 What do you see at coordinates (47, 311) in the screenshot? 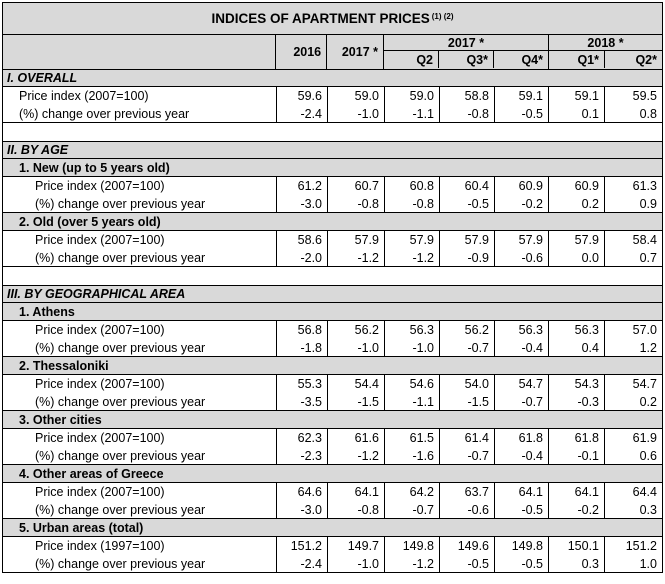
I see `group-title: 1. Athens` at bounding box center [47, 311].